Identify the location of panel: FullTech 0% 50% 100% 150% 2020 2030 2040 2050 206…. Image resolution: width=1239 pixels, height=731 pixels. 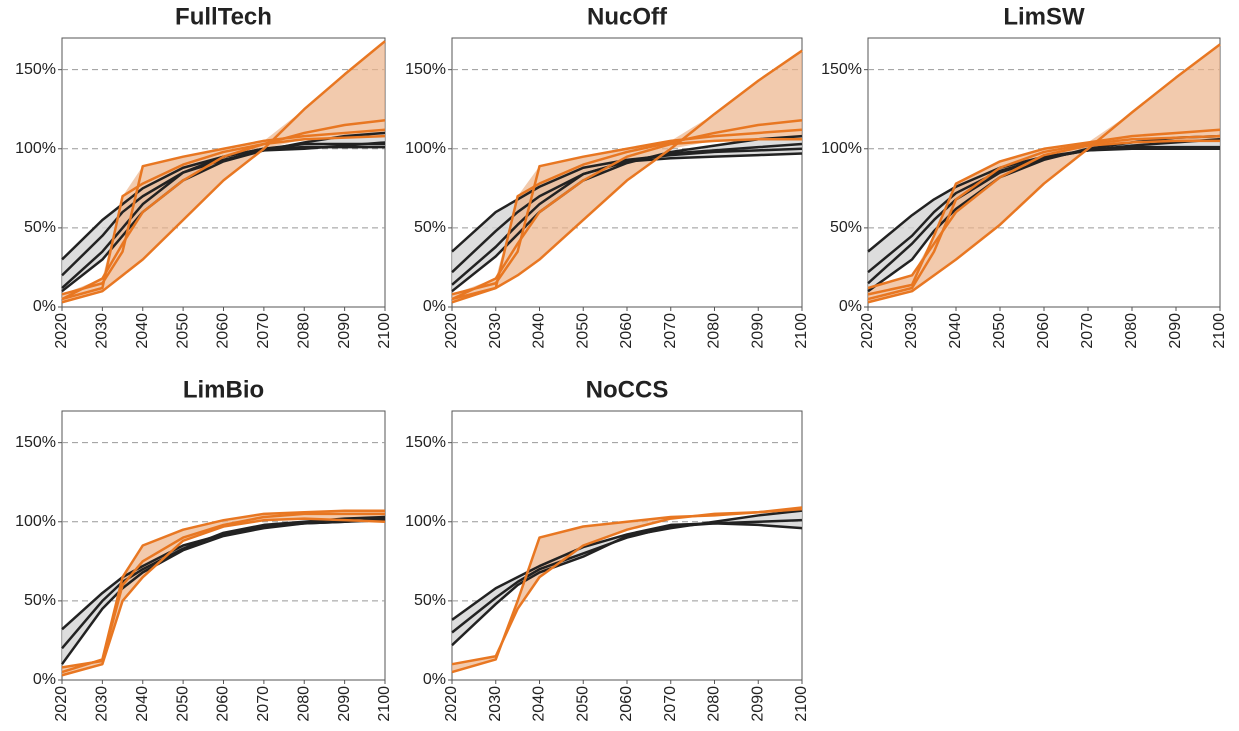
(204, 175).